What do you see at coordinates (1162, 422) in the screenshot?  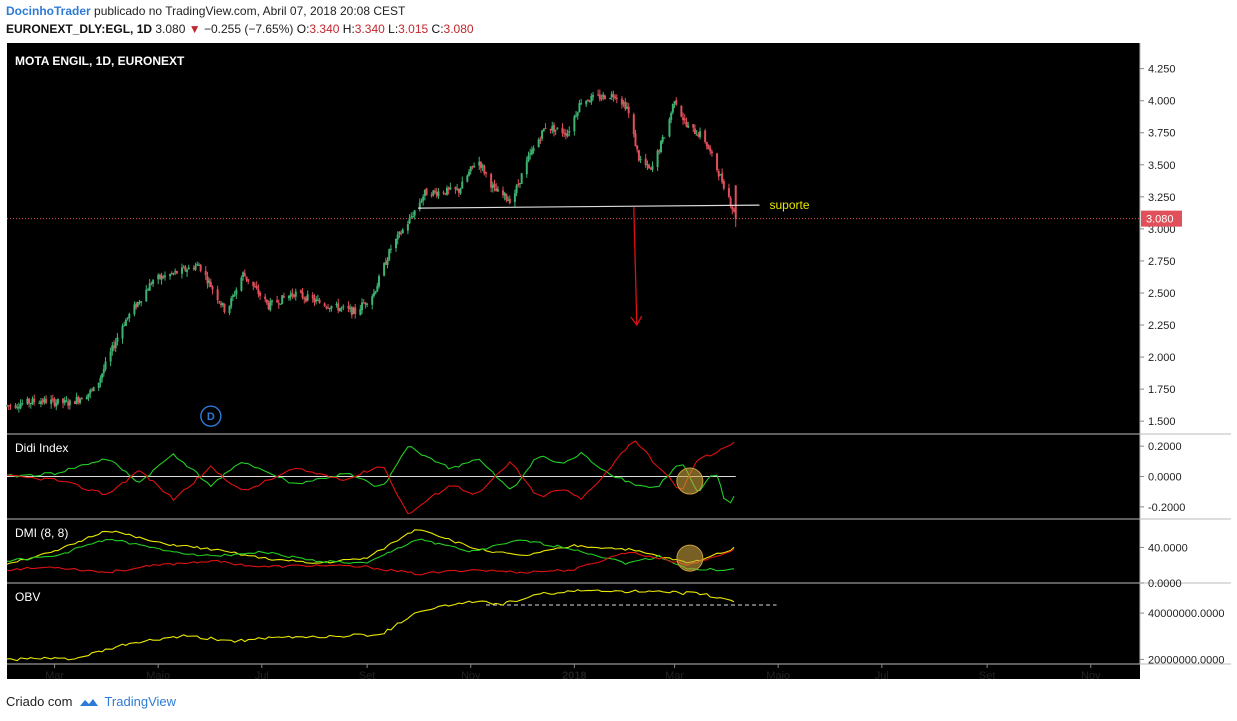 I see `y-tick-label: 1.500` at bounding box center [1162, 422].